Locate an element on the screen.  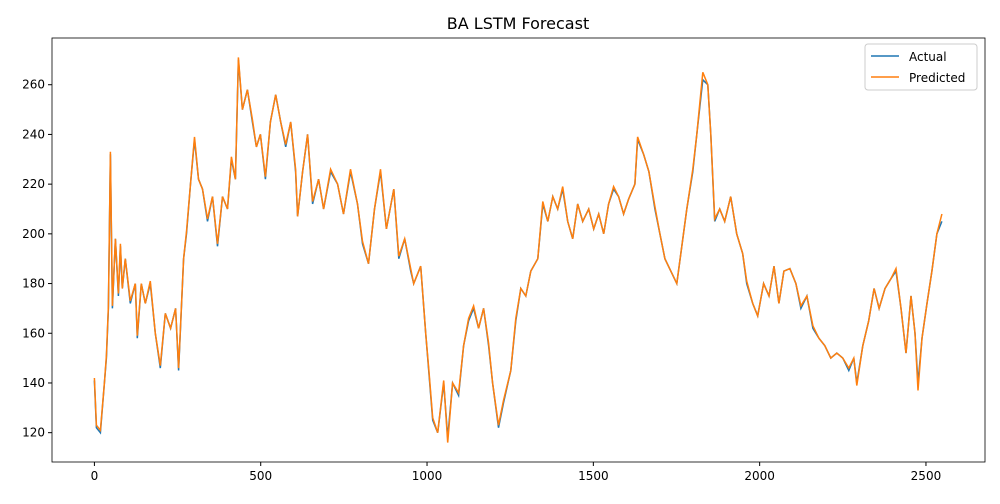
y-tick-label: 180 is located at coordinates (33, 284).